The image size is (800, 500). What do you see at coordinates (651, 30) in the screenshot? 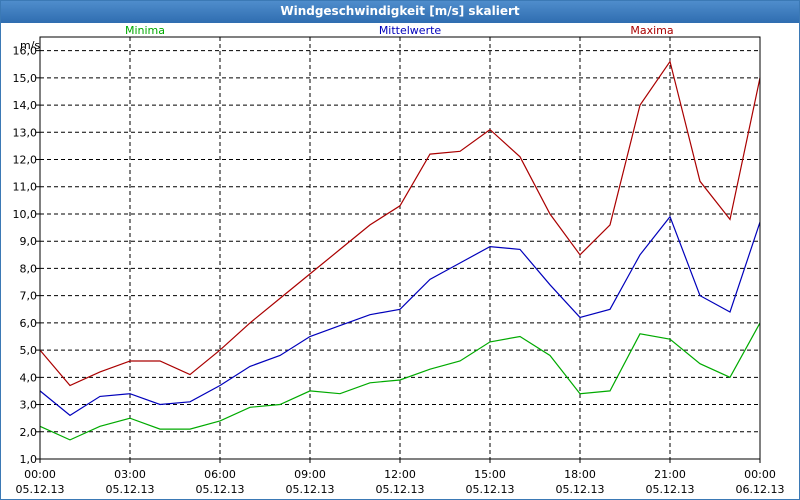
I see `legend-entry-maxima: Maxima` at bounding box center [651, 30].